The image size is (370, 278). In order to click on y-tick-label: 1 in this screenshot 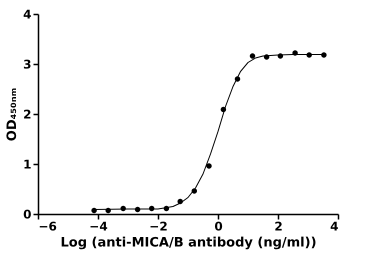, I will do `click(27, 165)`.